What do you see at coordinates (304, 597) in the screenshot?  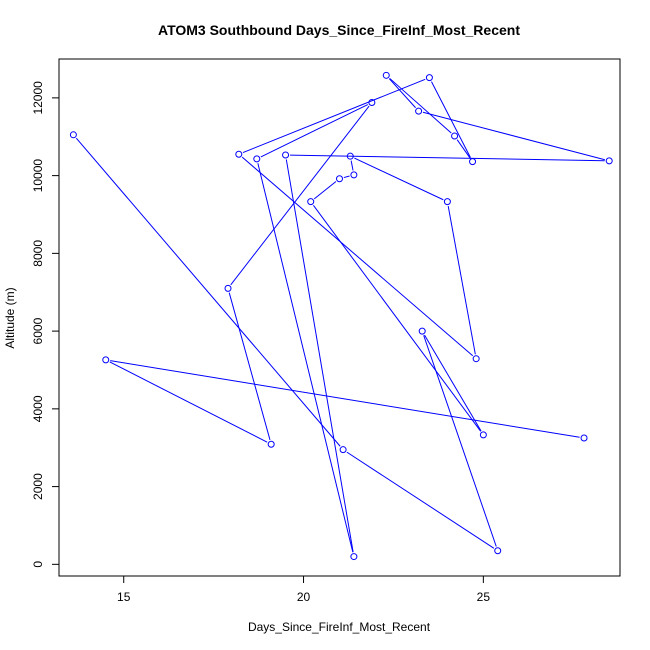 I see `x-tick-label: 20` at bounding box center [304, 597].